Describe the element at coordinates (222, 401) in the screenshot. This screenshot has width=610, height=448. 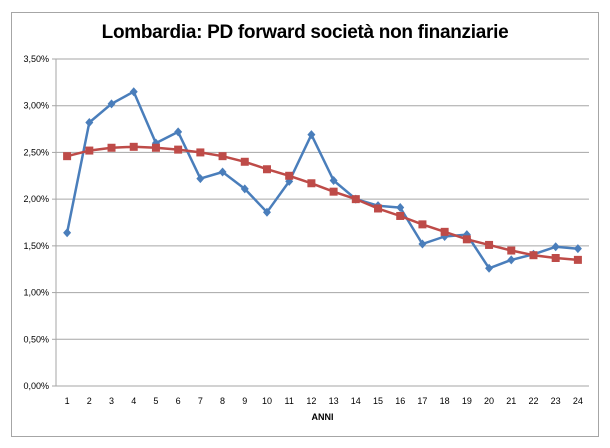
I see `x-tick-label: 8` at that location.